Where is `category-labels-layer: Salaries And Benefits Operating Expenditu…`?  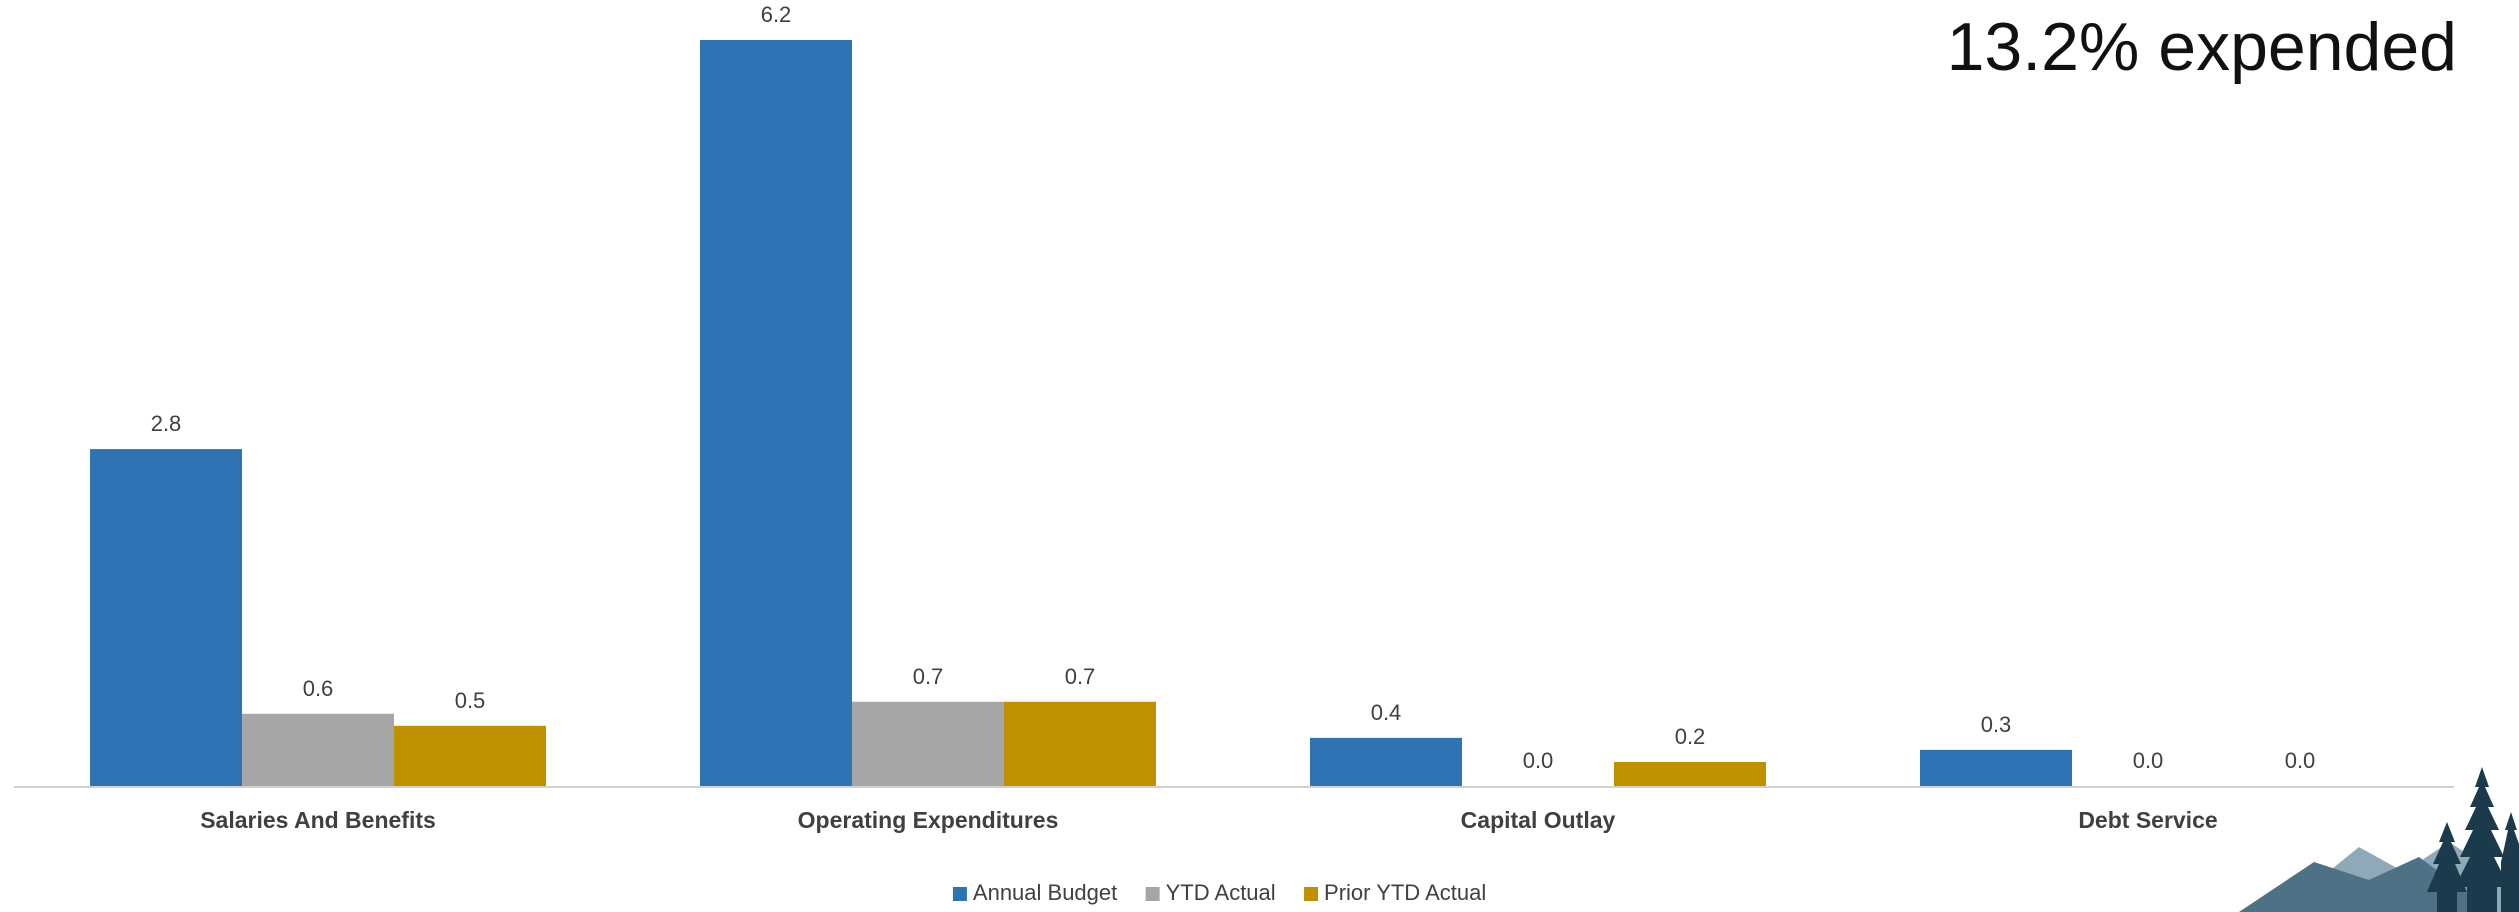
category-labels-layer: Salaries And Benefits Operating Expenditu… is located at coordinates (1208, 820).